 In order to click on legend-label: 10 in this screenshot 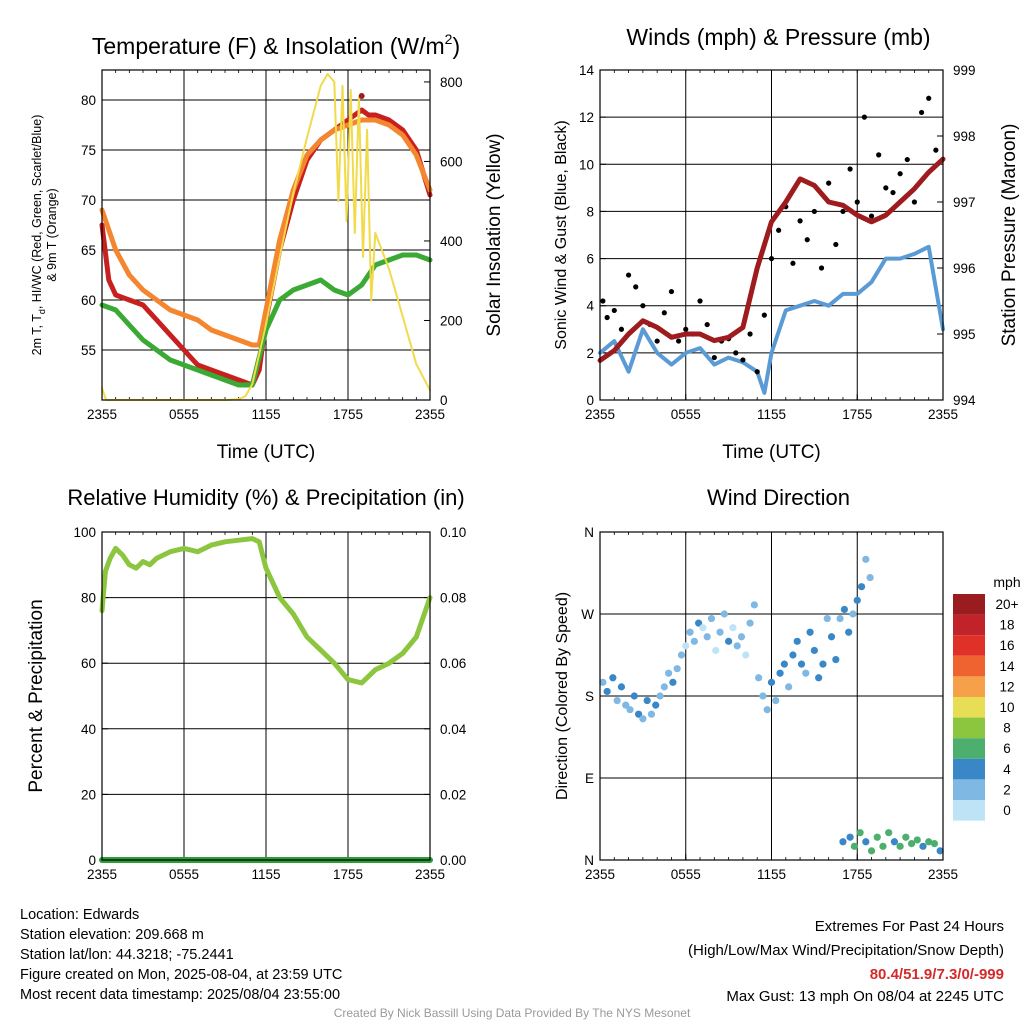, I will do `click(1006, 707)`.